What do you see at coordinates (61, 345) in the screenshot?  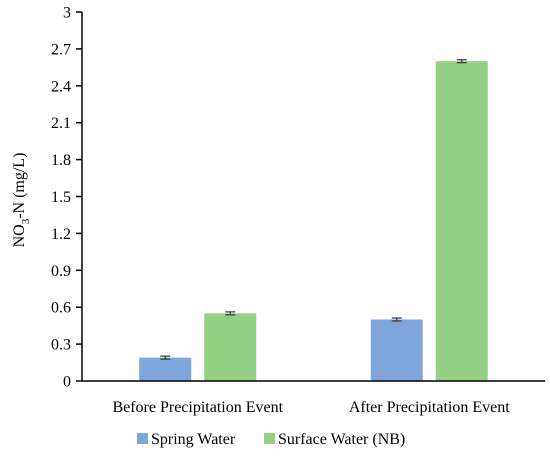 I see `y-tick-label: 0.3` at bounding box center [61, 345].